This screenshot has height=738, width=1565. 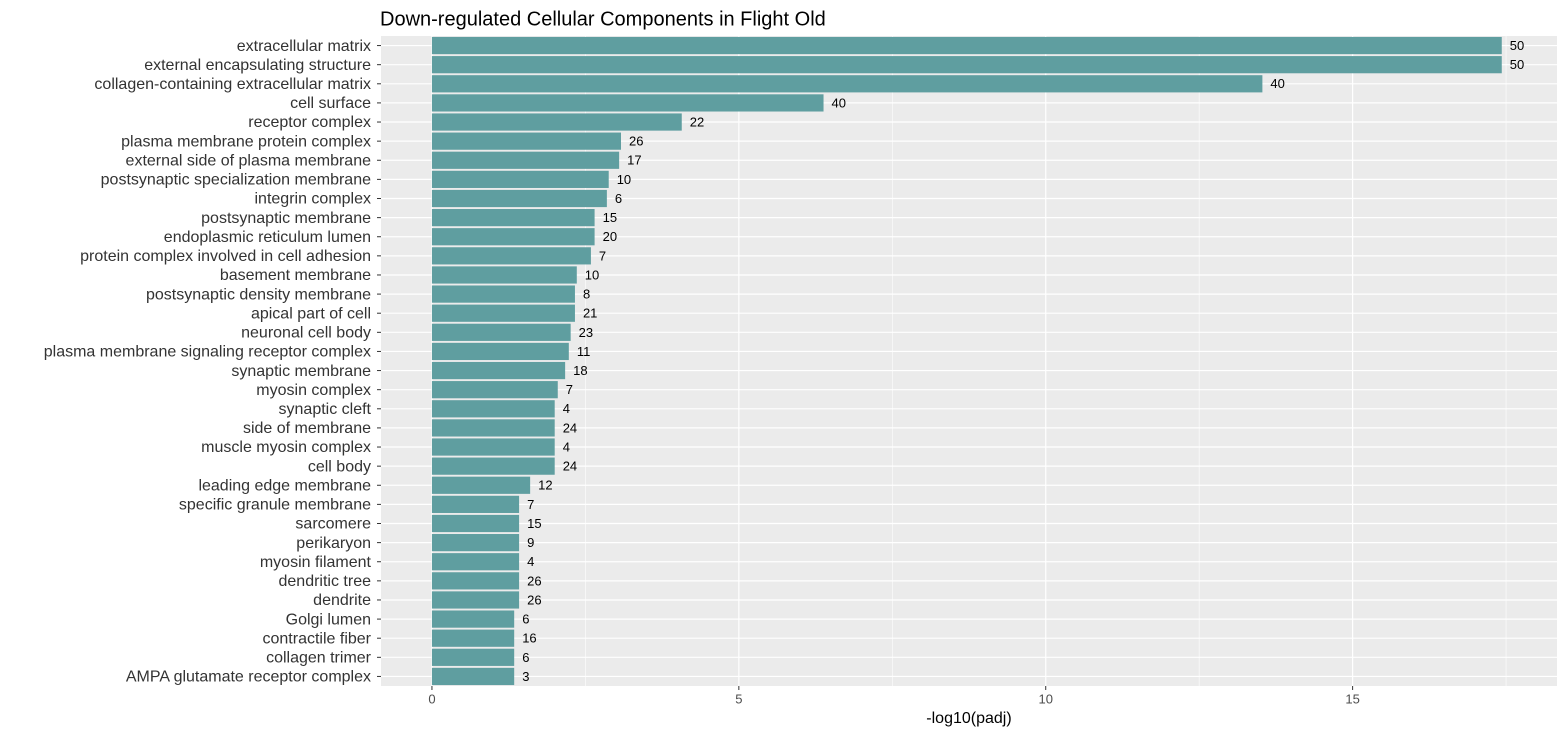 What do you see at coordinates (586, 294) in the screenshot?
I see `count-label: 8` at bounding box center [586, 294].